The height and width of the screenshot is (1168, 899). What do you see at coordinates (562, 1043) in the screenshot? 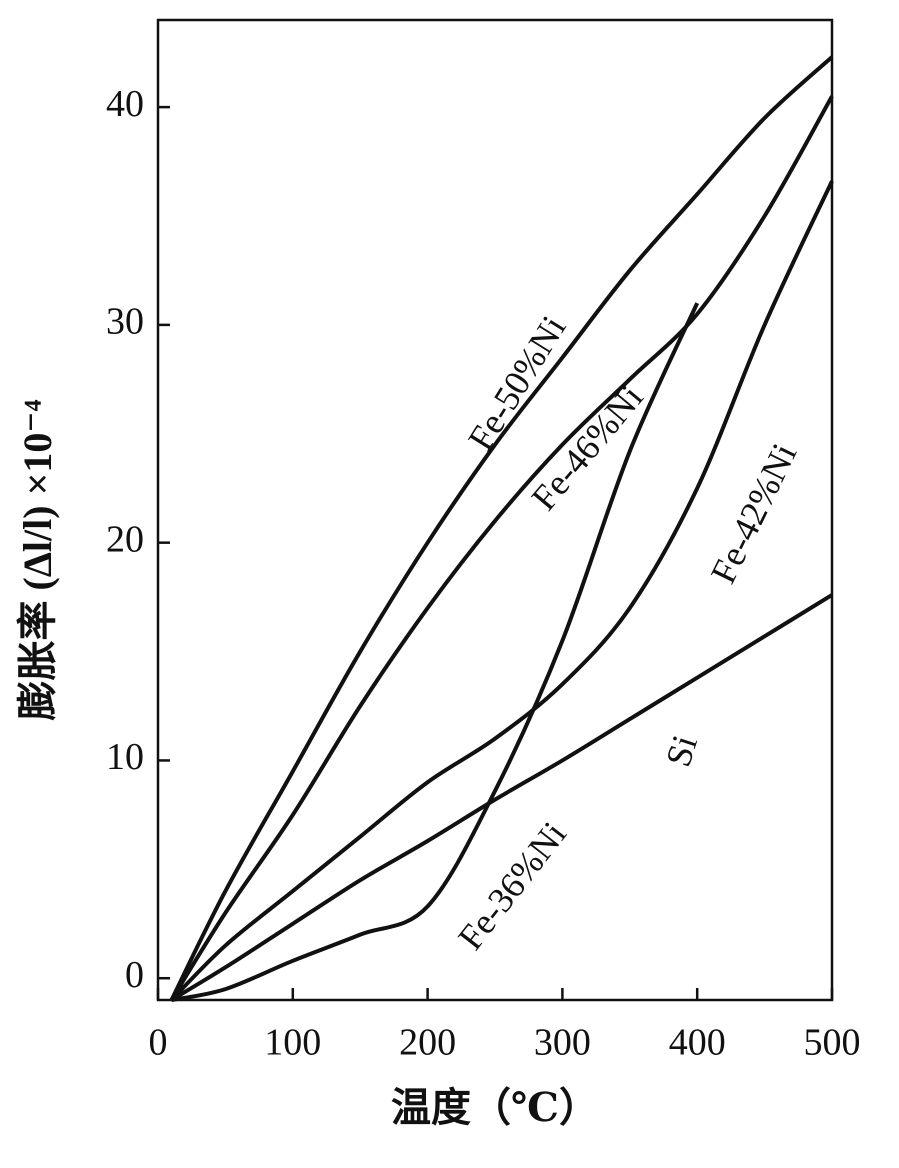
I see `x-tick-label: 300` at bounding box center [562, 1043].